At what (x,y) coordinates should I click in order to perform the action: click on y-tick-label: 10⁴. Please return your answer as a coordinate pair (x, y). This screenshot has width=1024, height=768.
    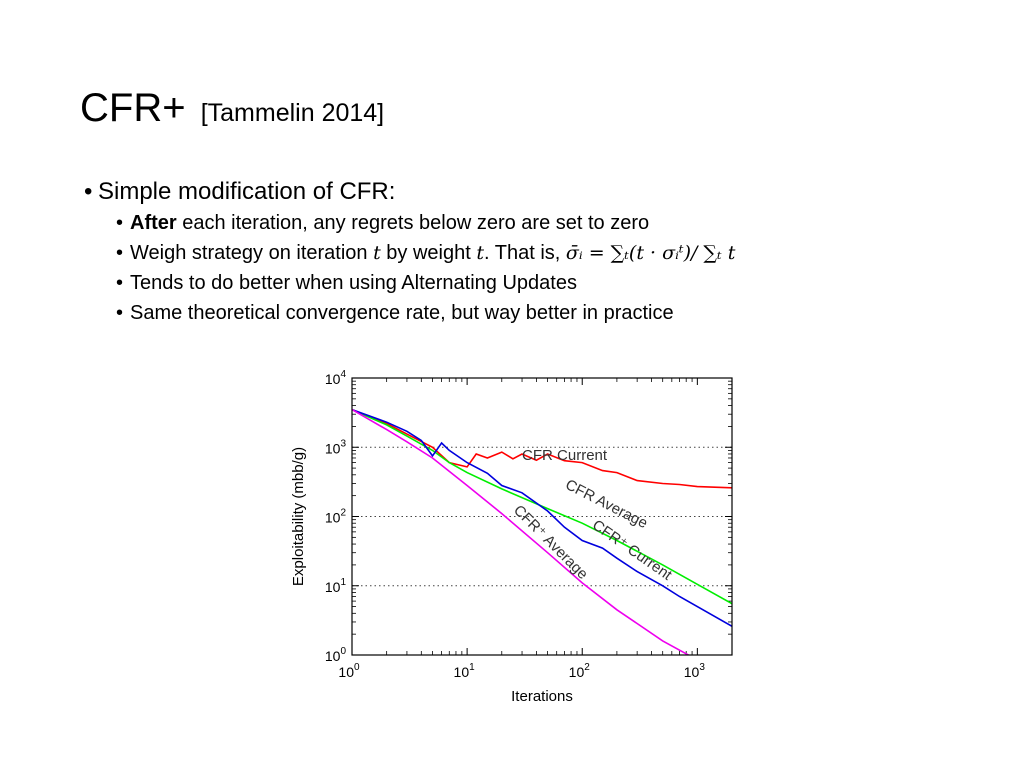
    Looking at the image, I should click on (336, 378).